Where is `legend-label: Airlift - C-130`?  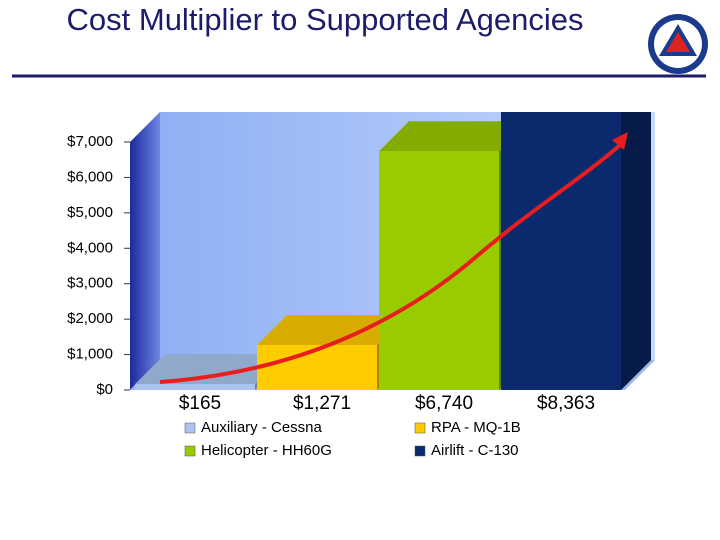
legend-label: Airlift - C-130 is located at coordinates (475, 450).